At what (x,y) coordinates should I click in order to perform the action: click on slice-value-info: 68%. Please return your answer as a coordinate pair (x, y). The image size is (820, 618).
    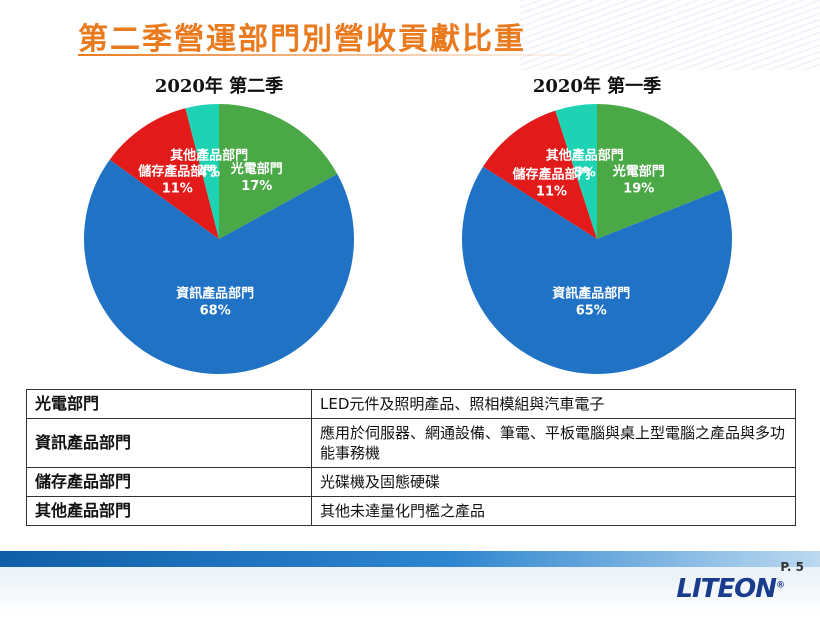
    Looking at the image, I should click on (215, 311).